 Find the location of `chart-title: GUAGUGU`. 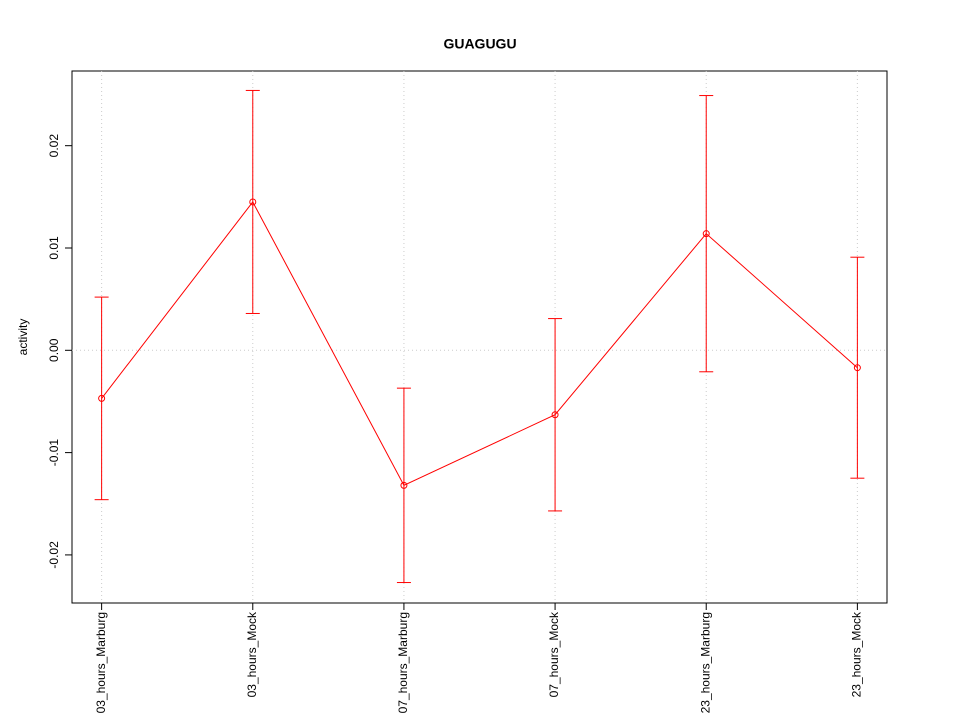

chart-title: GUAGUGU is located at coordinates (479, 44).